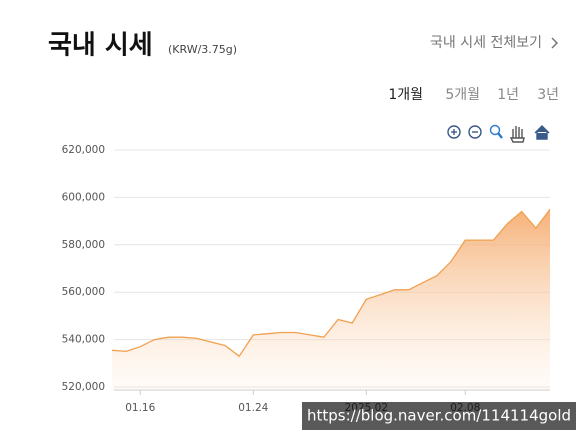 This screenshot has height=441, width=586. Describe the element at coordinates (462, 95) in the screenshot. I see `period-tab: 5개월` at that location.